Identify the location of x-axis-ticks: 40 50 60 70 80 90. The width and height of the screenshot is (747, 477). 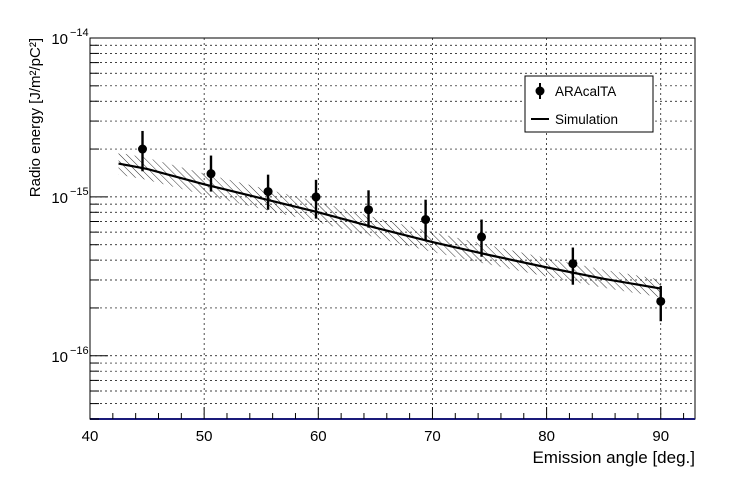
(383, 426).